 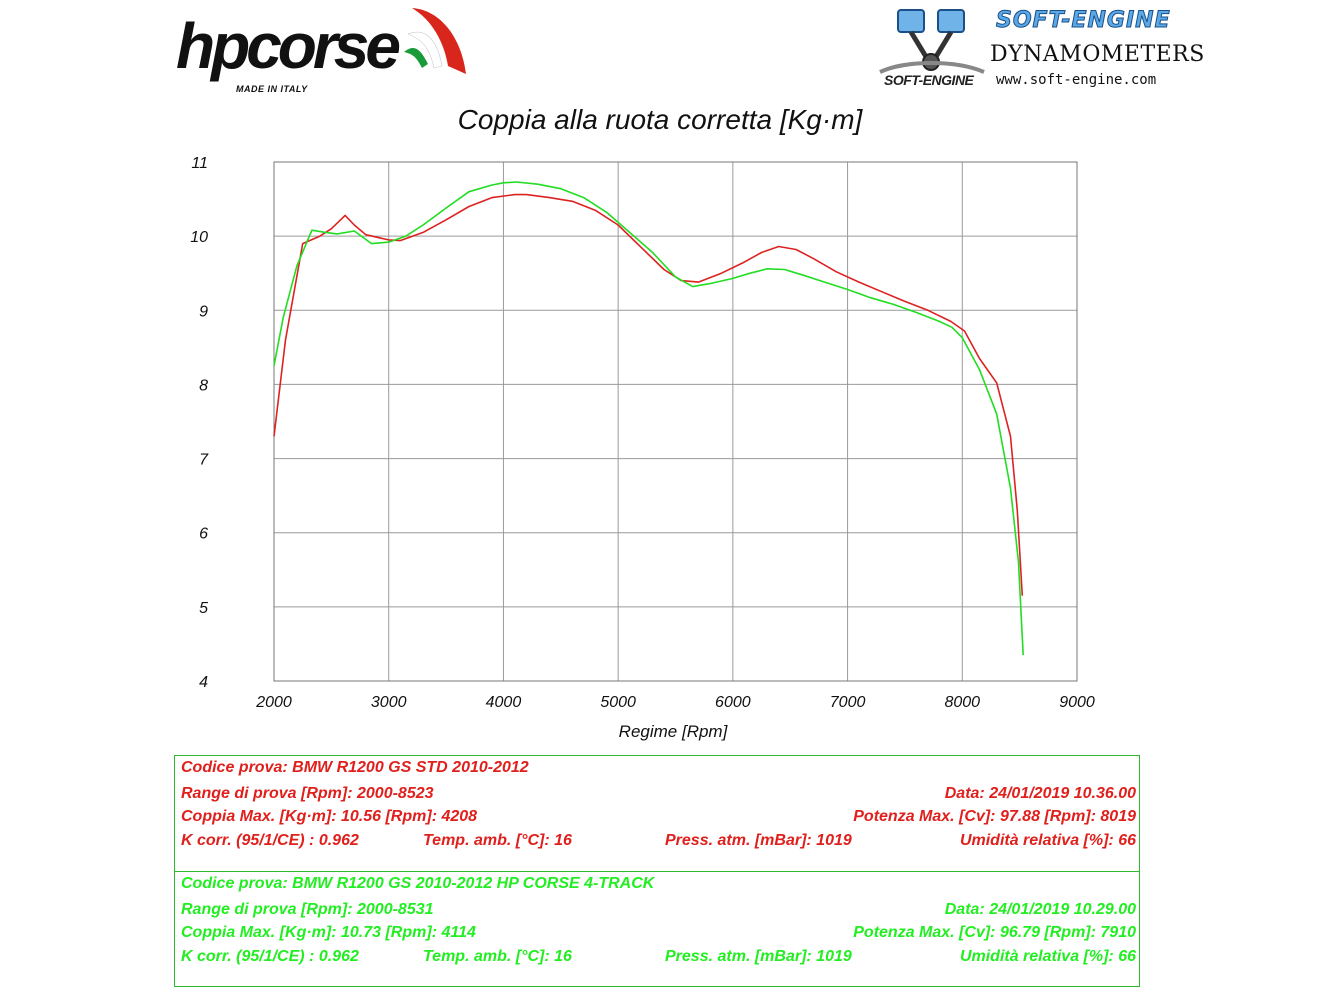 What do you see at coordinates (203, 311) in the screenshot?
I see `y-tick-label: 9` at bounding box center [203, 311].